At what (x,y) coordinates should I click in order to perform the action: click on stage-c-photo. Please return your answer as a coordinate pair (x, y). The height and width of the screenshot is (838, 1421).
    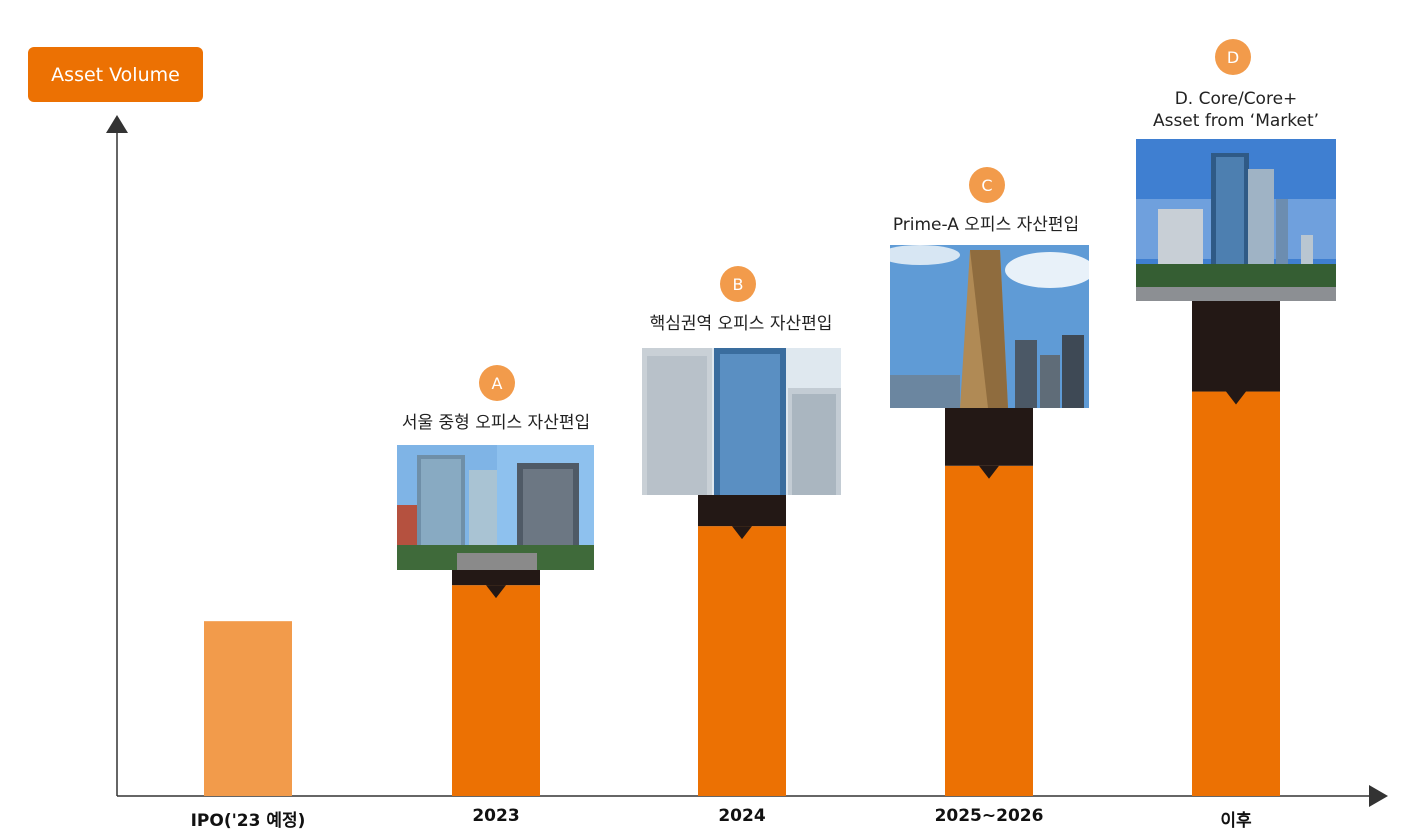
    Looking at the image, I should click on (989, 326).